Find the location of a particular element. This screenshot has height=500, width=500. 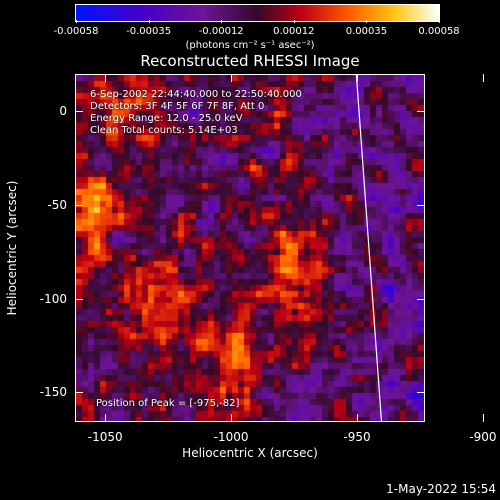

x-tick-label: -950 is located at coordinates (357, 437).